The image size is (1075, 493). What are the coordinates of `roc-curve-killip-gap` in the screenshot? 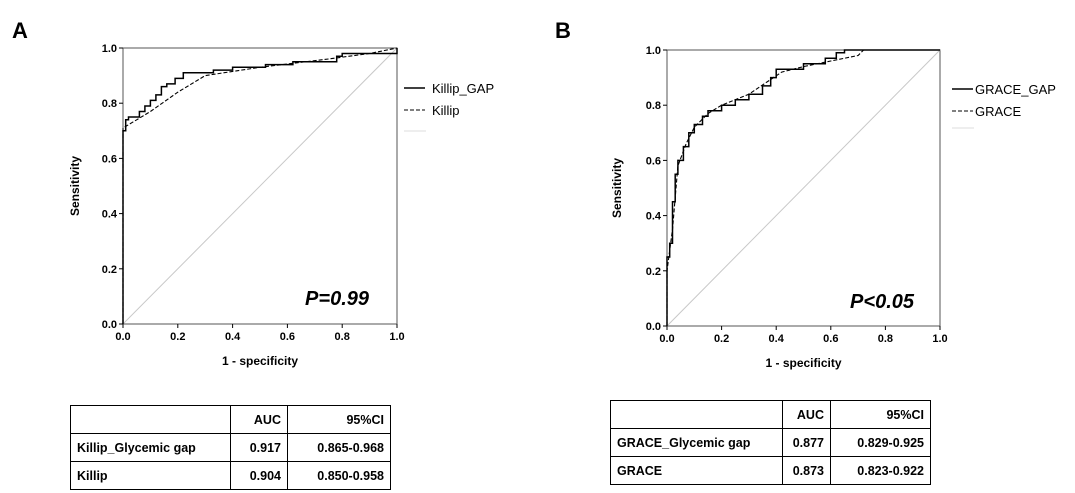 It's located at (260, 186).